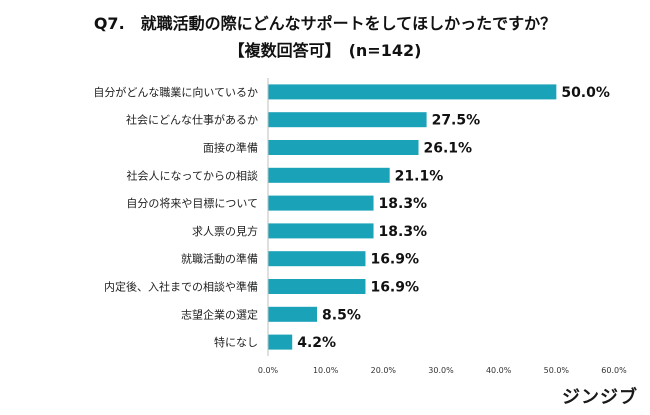 The width and height of the screenshot is (650, 415). Describe the element at coordinates (225, 231) in the screenshot. I see `category-label: 求人票の見方` at that location.